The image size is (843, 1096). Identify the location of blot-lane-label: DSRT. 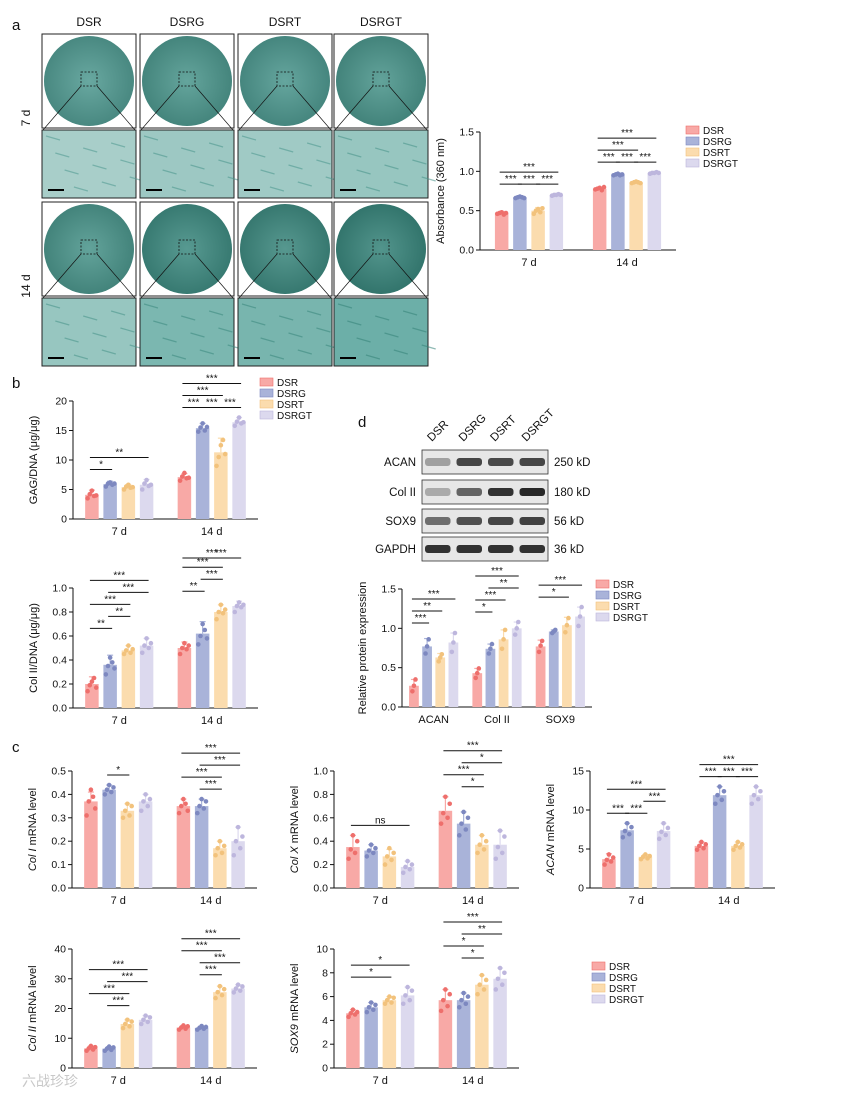
(503, 429).